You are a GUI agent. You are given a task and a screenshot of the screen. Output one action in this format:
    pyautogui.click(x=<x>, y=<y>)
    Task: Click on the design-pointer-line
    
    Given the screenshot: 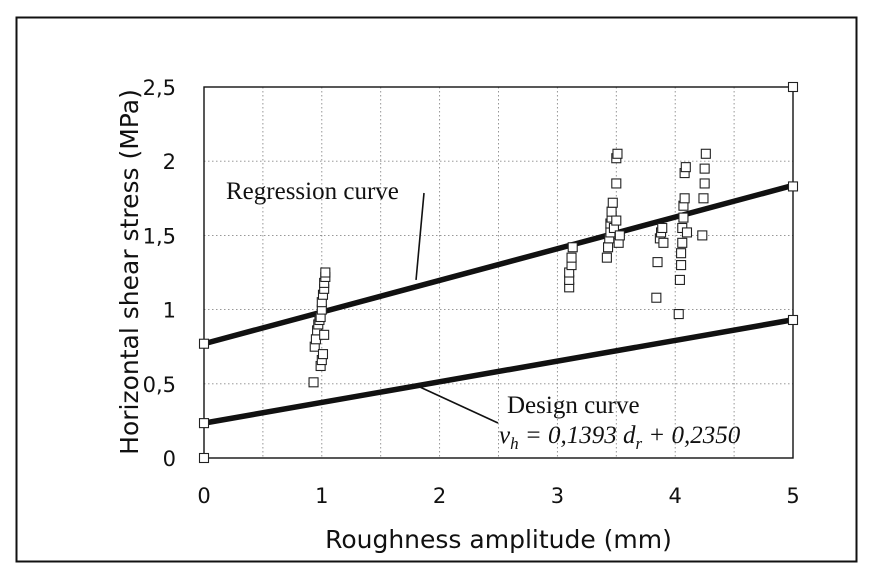 What is the action you would take?
    pyautogui.click(x=457, y=404)
    